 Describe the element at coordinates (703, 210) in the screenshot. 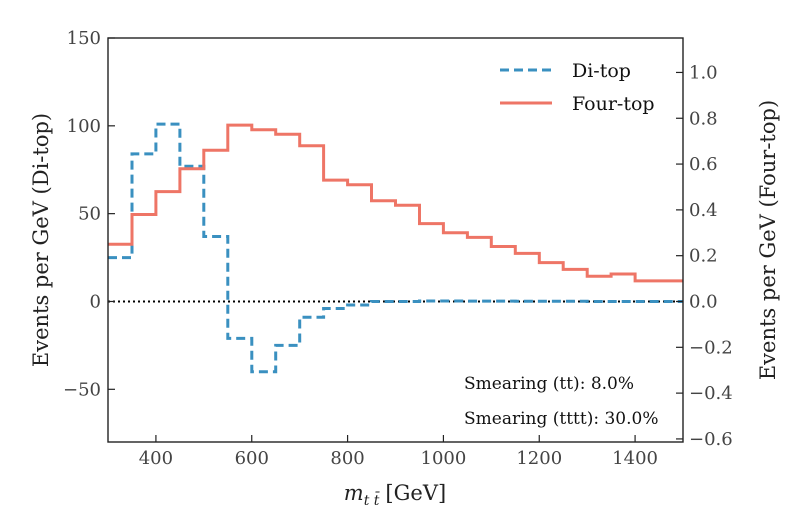

I see `y-right-tick-label: 0.4` at that location.